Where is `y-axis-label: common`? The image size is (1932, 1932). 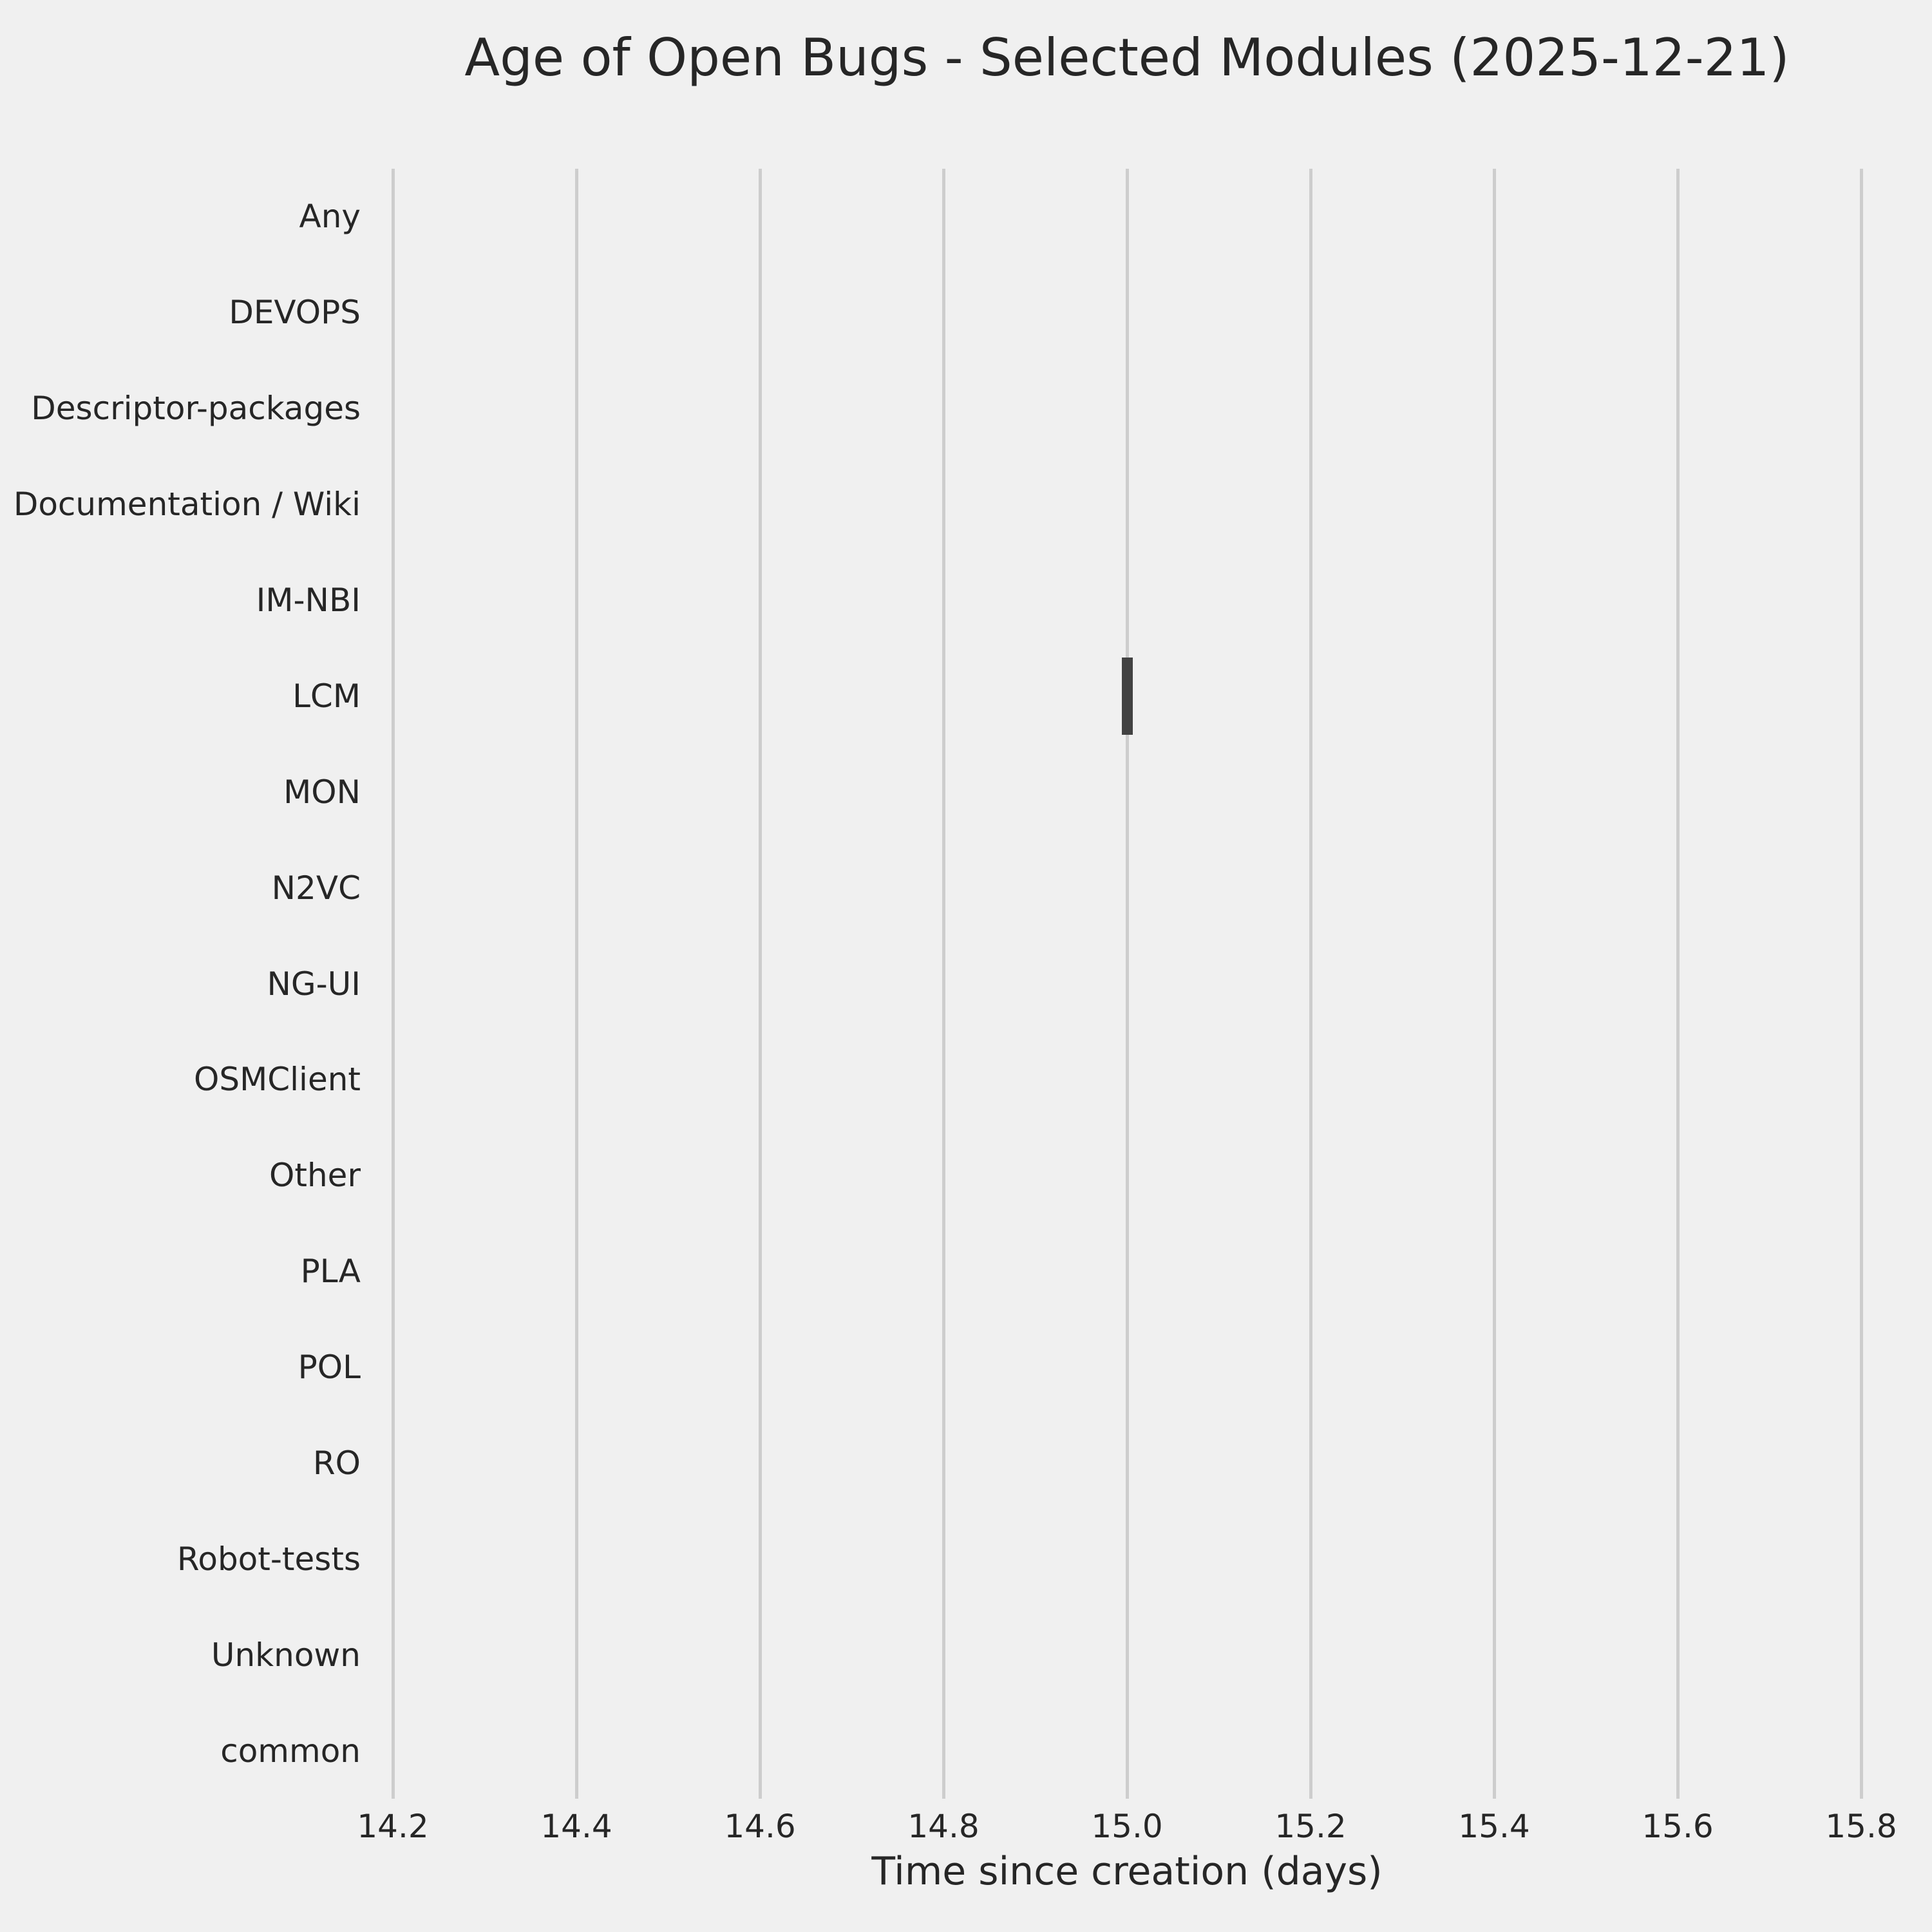
y-axis-label: common is located at coordinates (290, 1751).